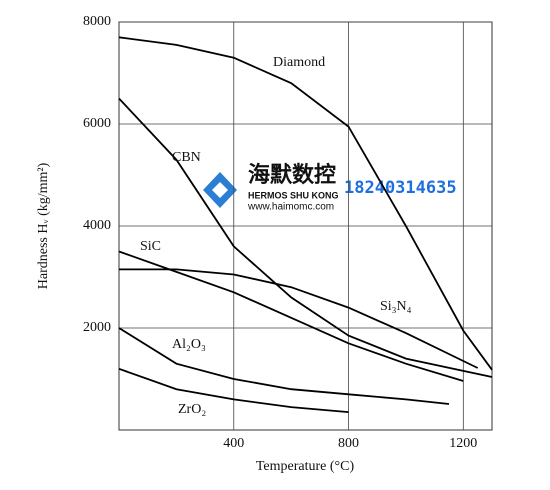 The image size is (550, 490). Describe the element at coordinates (189, 344) in the screenshot. I see `series-label: Al₂O₃` at that location.